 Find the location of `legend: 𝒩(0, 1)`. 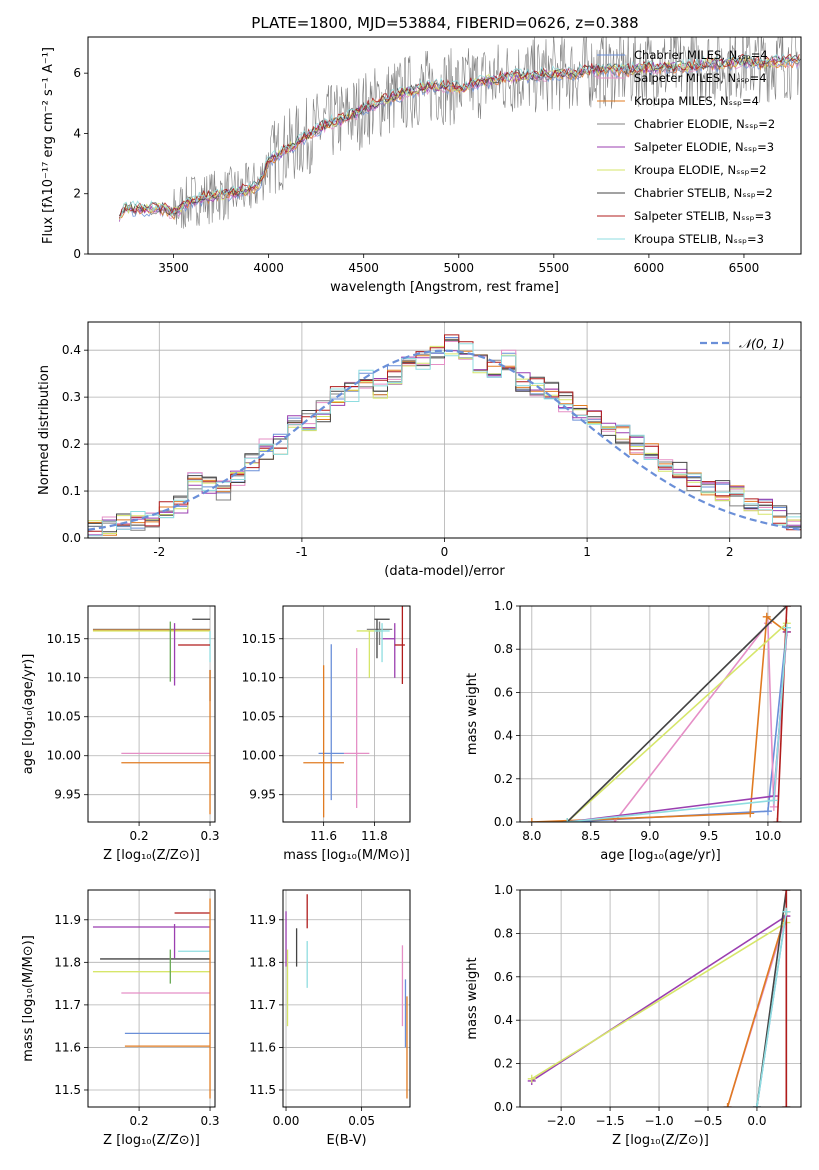

legend: 𝒩(0, 1) is located at coordinates (742, 343).